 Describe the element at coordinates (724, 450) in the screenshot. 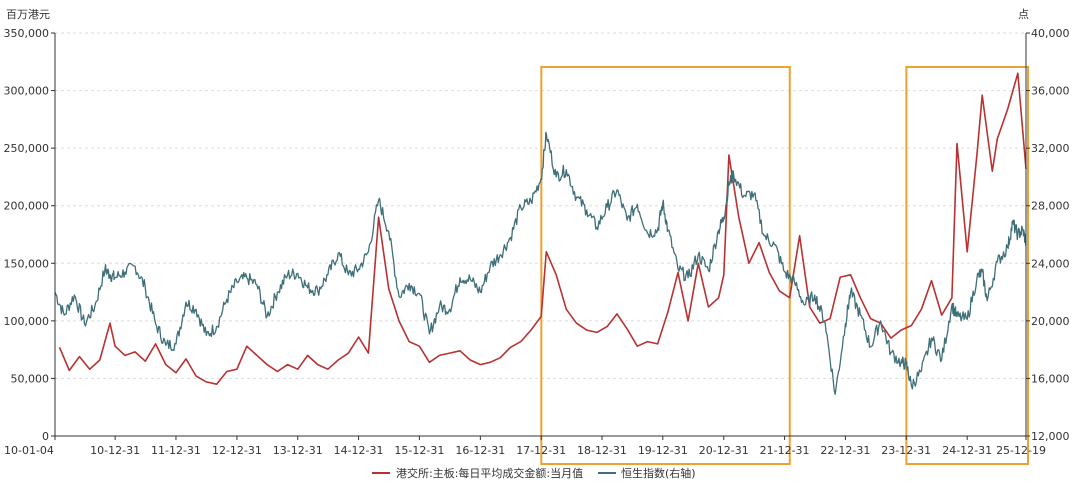

I see `x-tick-label: 20-12-31` at that location.